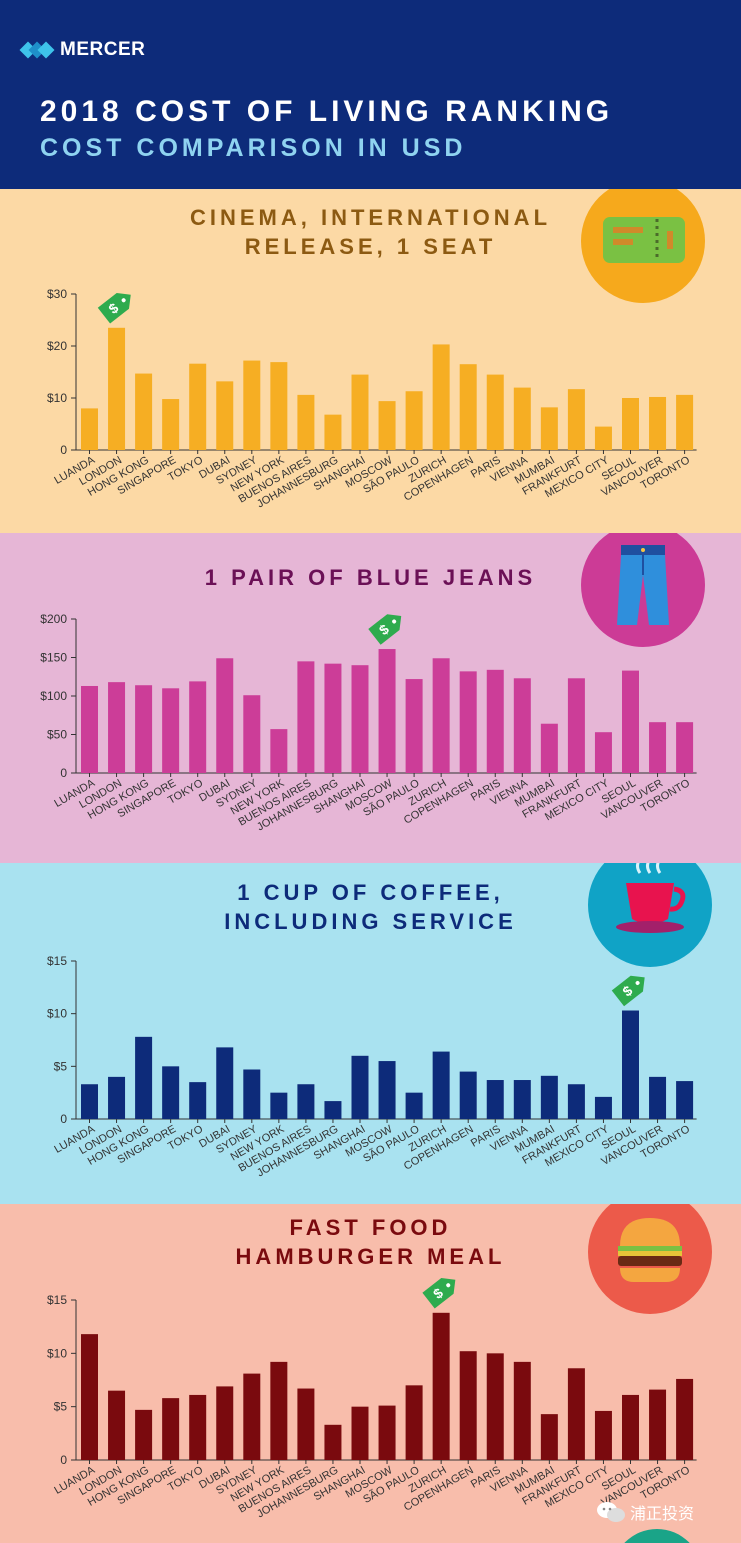  Describe the element at coordinates (57, 1014) in the screenshot. I see `coffee-y-tick-label: $10` at that location.